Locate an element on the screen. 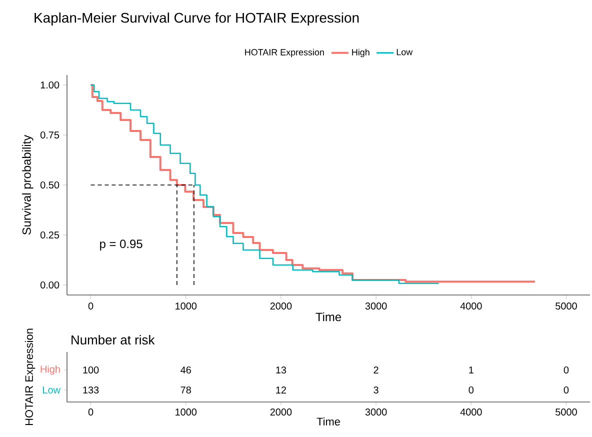 The height and width of the screenshot is (437, 592). y-axis-title: HOTAIR Expression is located at coordinates (30, 377).